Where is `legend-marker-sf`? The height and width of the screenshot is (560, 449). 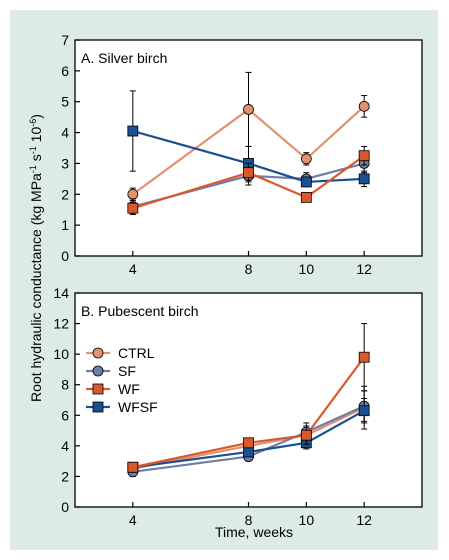
legend-marker-sf is located at coordinates (98, 371).